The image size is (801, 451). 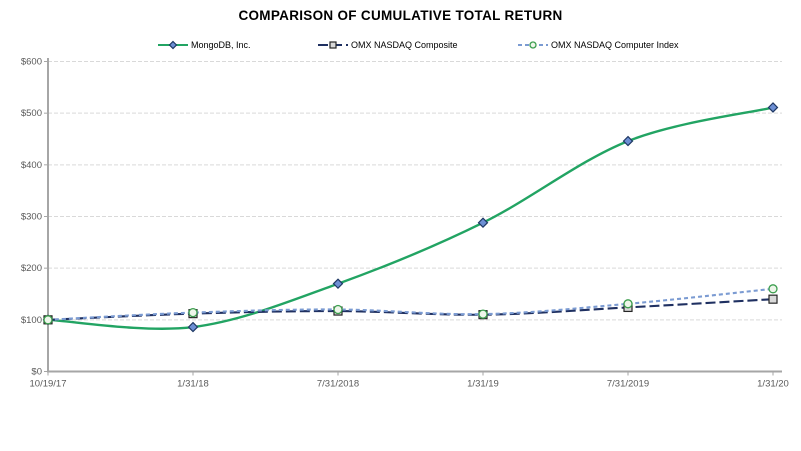 I want to click on legend-item-nasdaq-composite: OMX NASDAQ Composite, so click(x=388, y=45).